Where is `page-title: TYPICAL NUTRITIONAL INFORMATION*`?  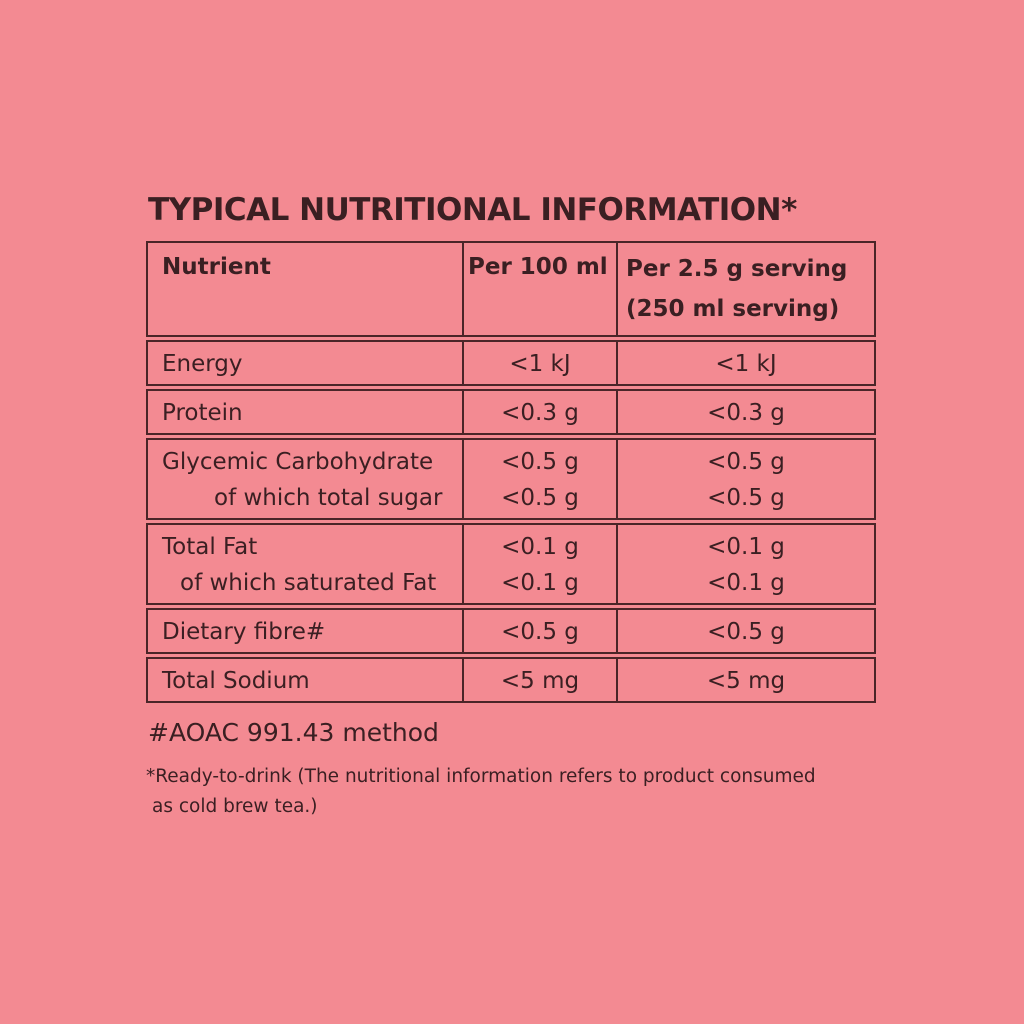 page-title: TYPICAL NUTRITIONAL INFORMATION* is located at coordinates (472, 210).